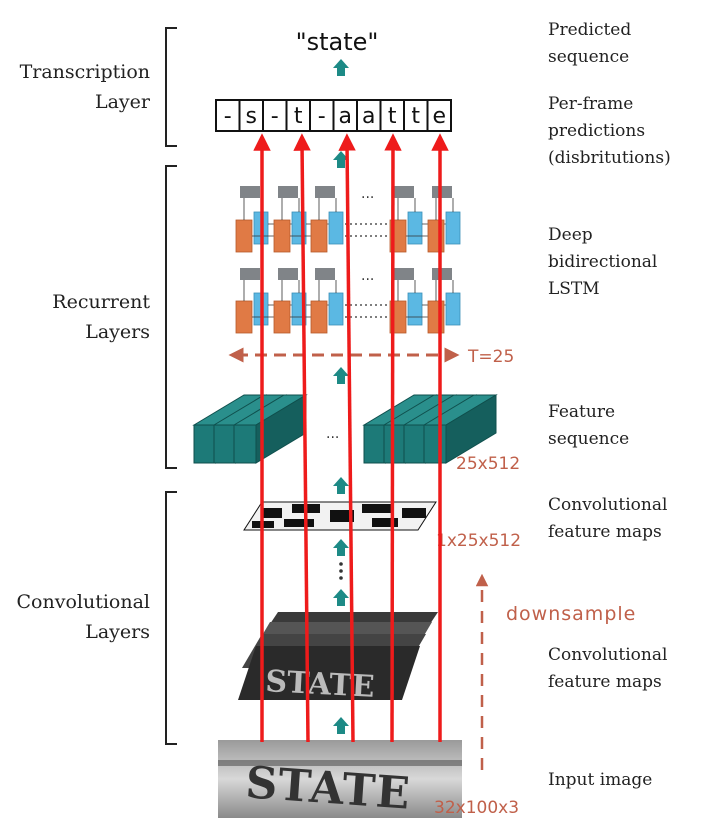 Image resolution: width=701 pixels, height=825 pixels. What do you see at coordinates (596, 131) in the screenshot?
I see `per-frame-desc: predictions` at bounding box center [596, 131].